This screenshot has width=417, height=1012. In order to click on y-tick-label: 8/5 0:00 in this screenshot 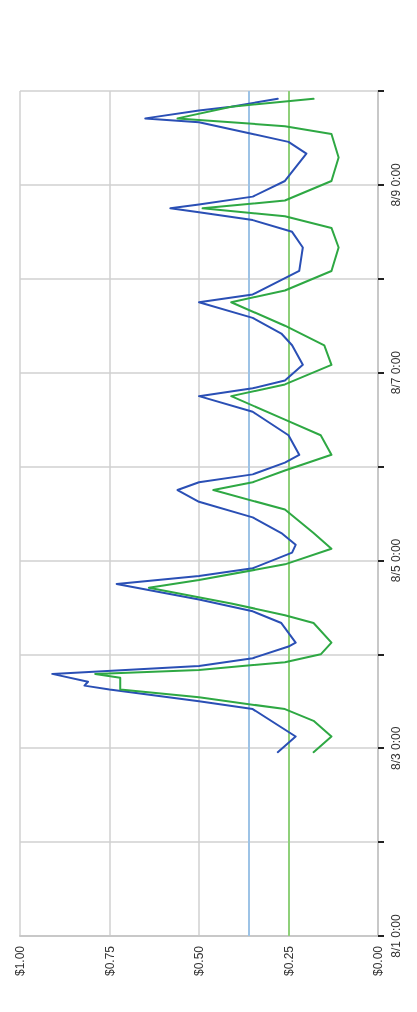, I will do `click(396, 560)`.